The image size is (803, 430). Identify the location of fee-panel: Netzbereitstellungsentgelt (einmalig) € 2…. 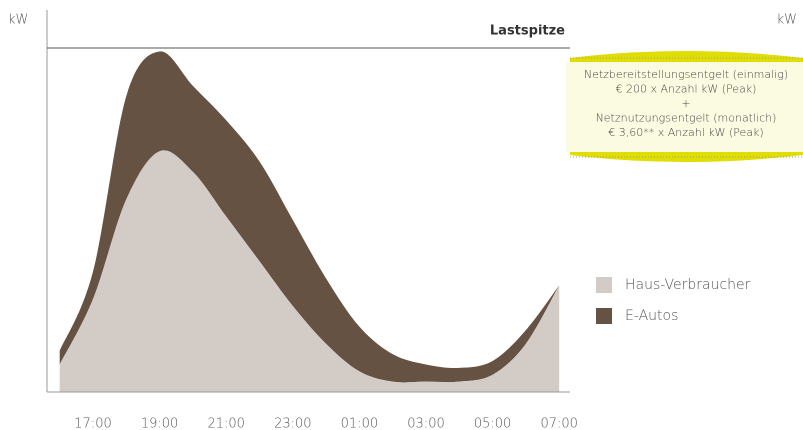
(684, 106).